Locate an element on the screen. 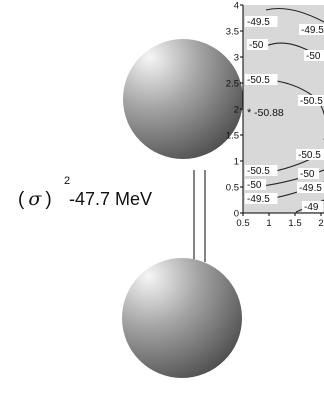  flux-tube is located at coordinates (199, 216).